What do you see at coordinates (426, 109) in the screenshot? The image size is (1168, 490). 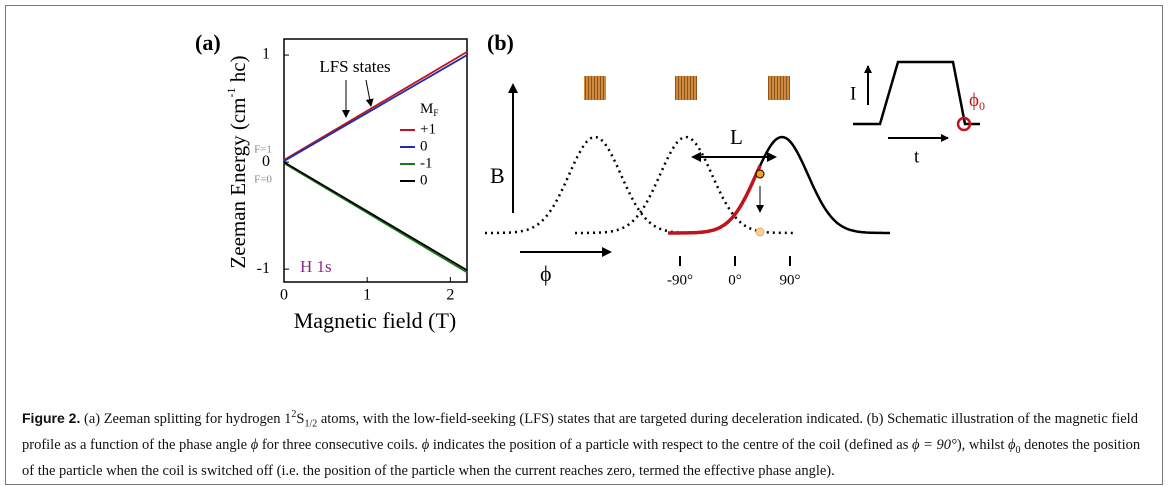 I see `legend-title-main: M` at bounding box center [426, 109].